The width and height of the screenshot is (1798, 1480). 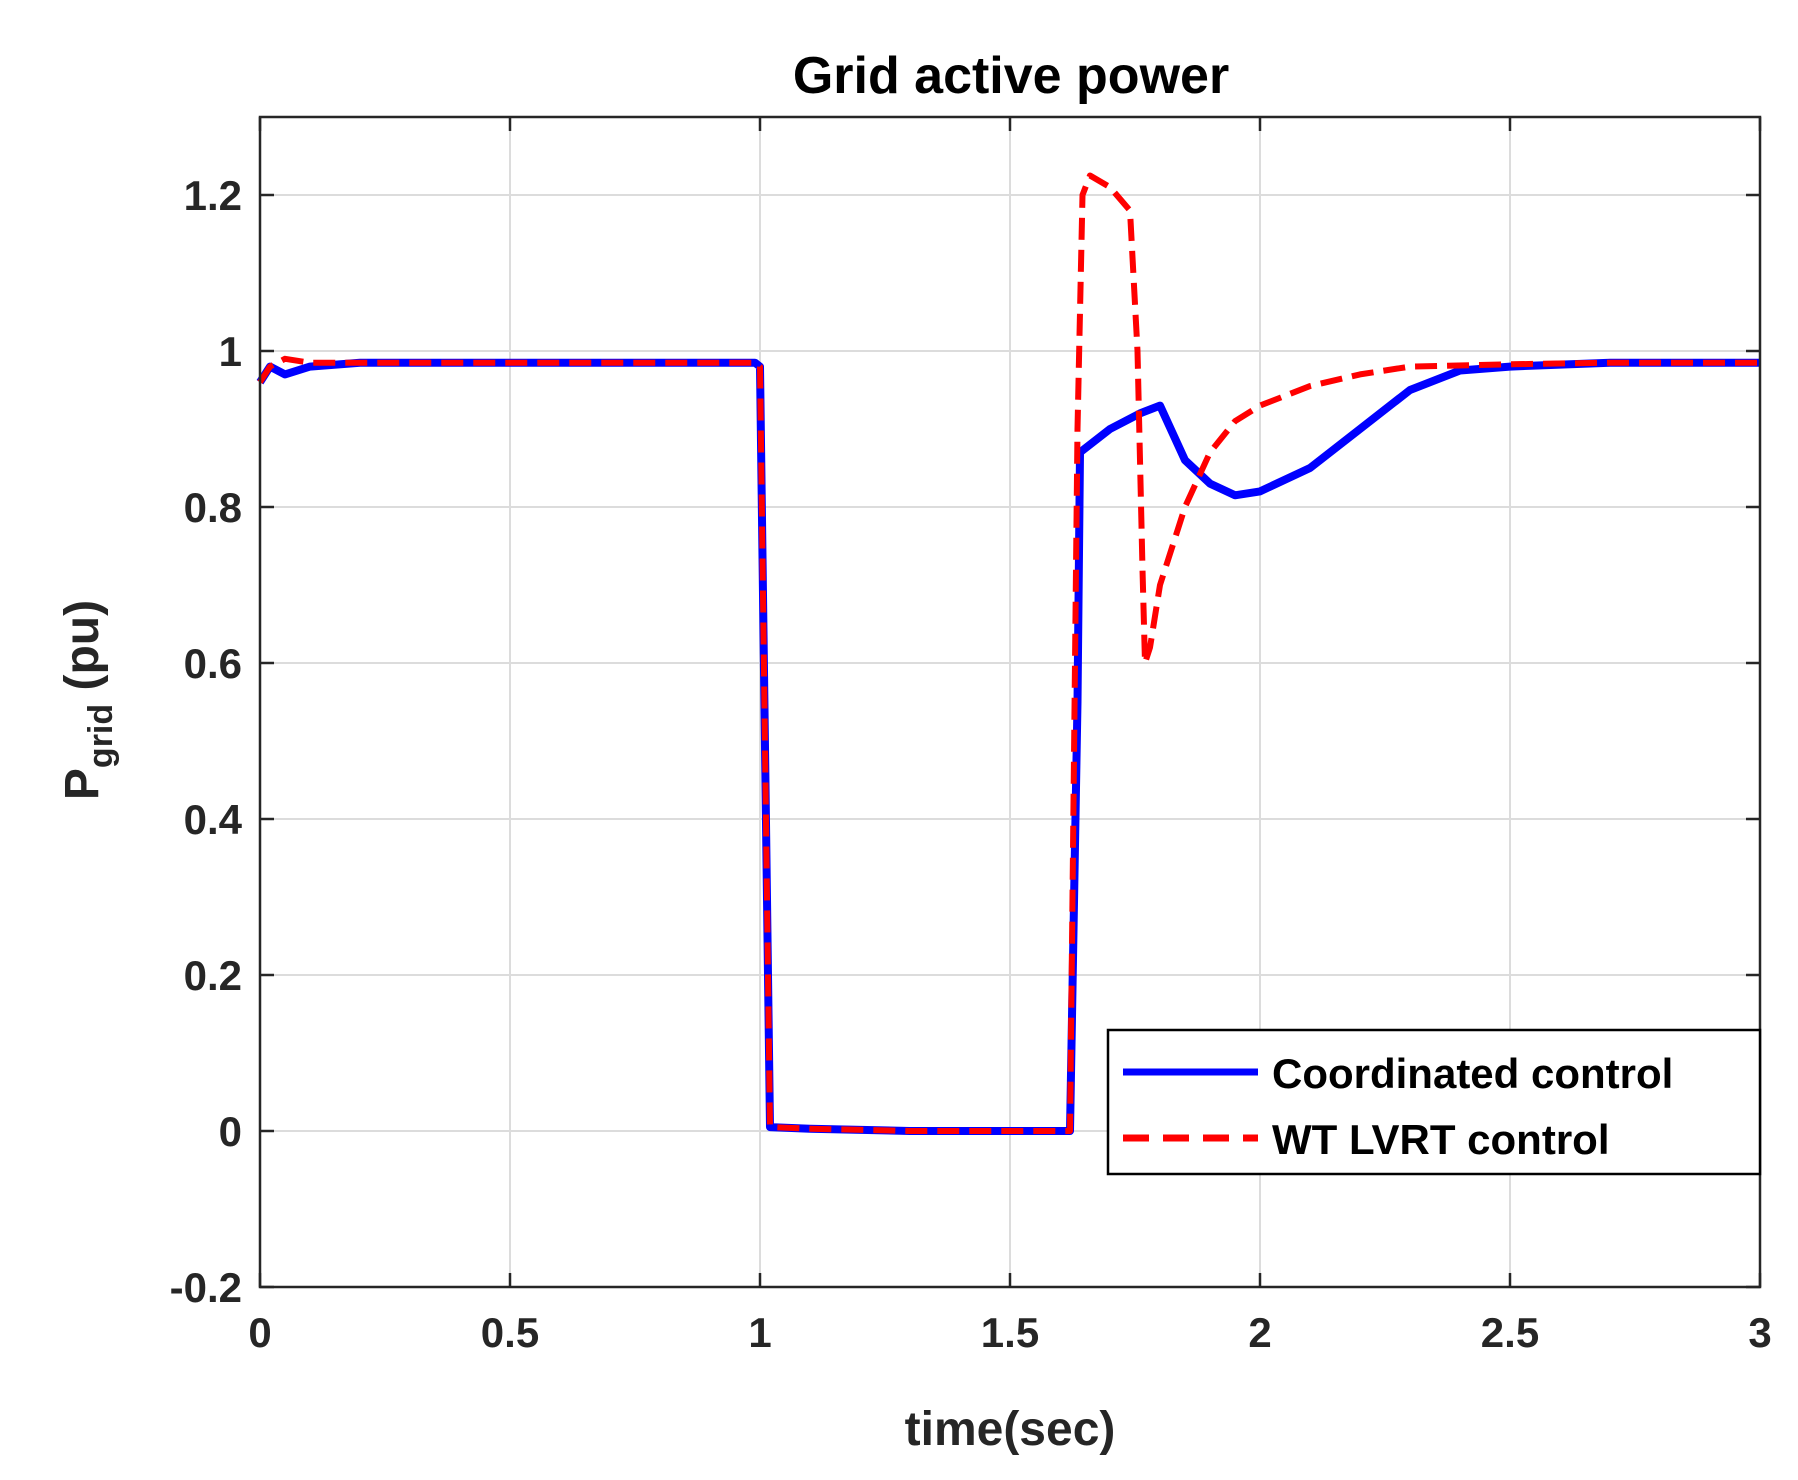 I want to click on y-axis-title-main: P, so click(x=82, y=784).